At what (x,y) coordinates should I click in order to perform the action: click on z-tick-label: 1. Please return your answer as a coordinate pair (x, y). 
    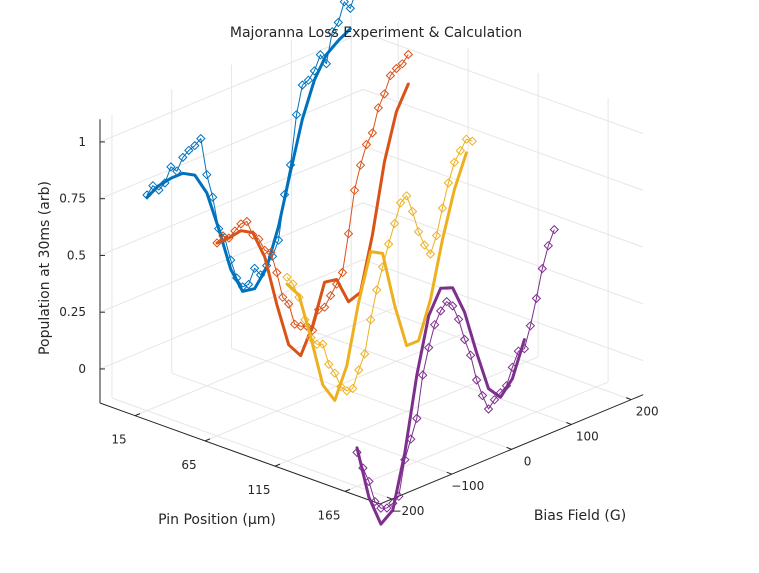
    Looking at the image, I should click on (82, 142).